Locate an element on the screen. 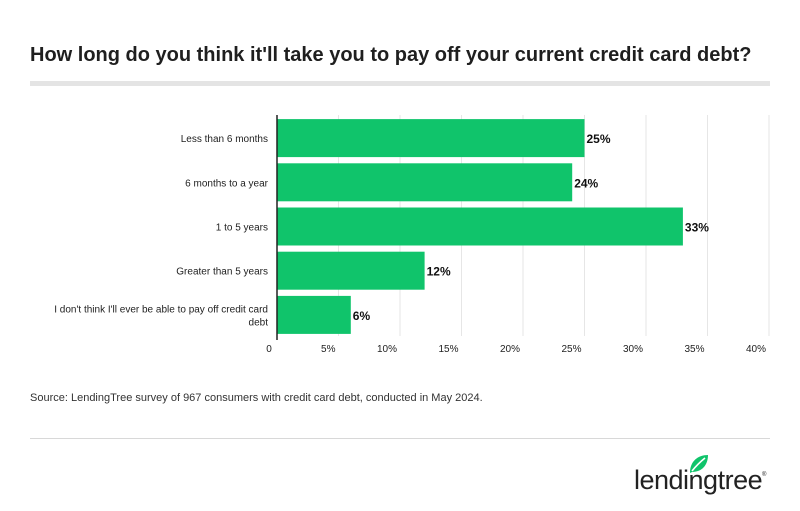 This screenshot has width=800, height=511. category-label: debt is located at coordinates (259, 322).